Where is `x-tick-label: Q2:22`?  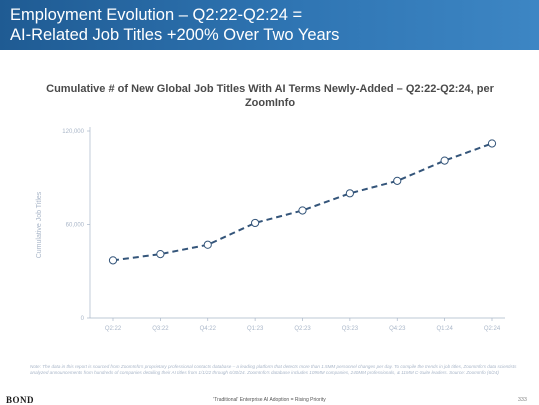
x-tick-label: Q2:22 is located at coordinates (113, 329).